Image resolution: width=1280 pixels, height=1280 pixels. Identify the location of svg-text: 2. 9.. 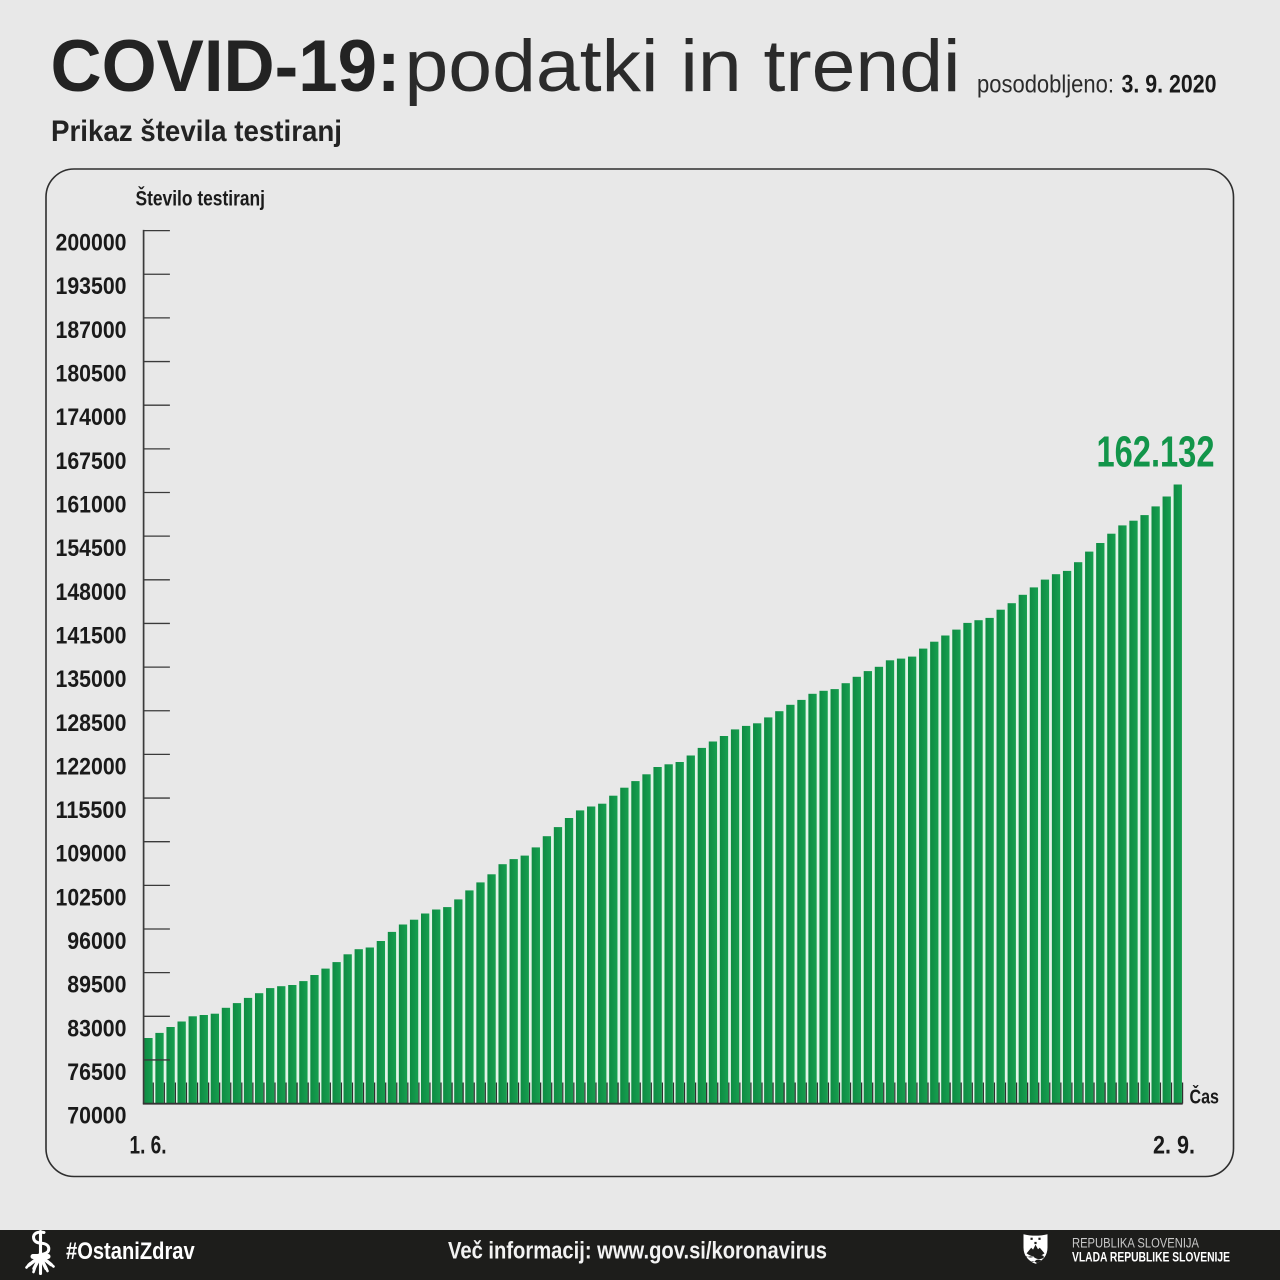
(1174, 1146).